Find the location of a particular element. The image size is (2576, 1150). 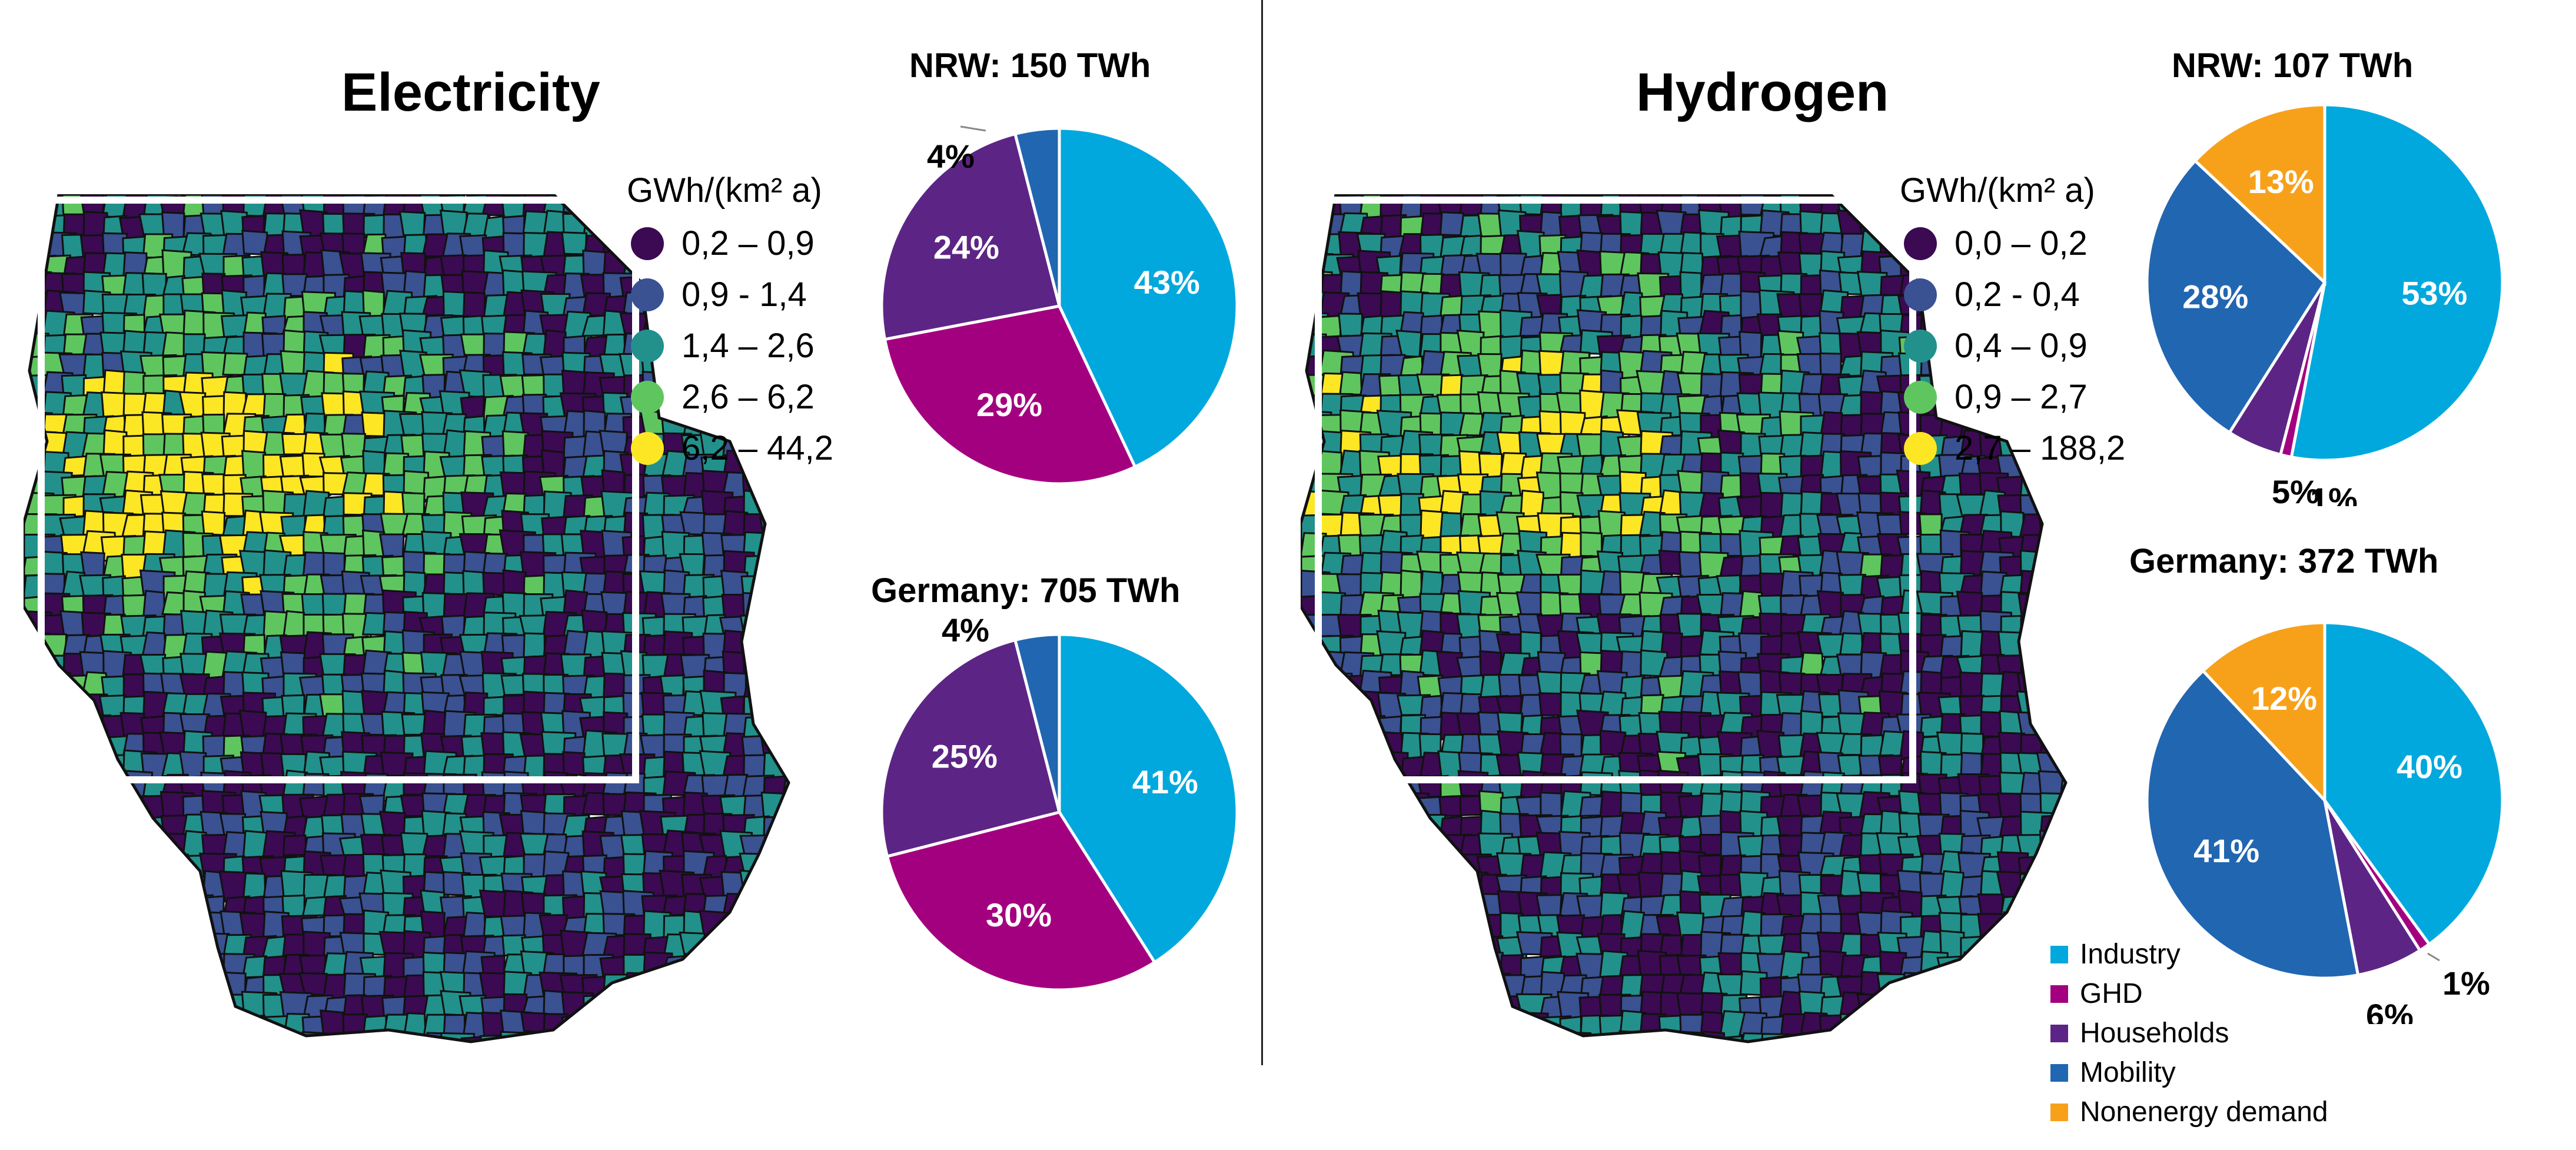

pie-slice-industry is located at coordinates (1148, 298).